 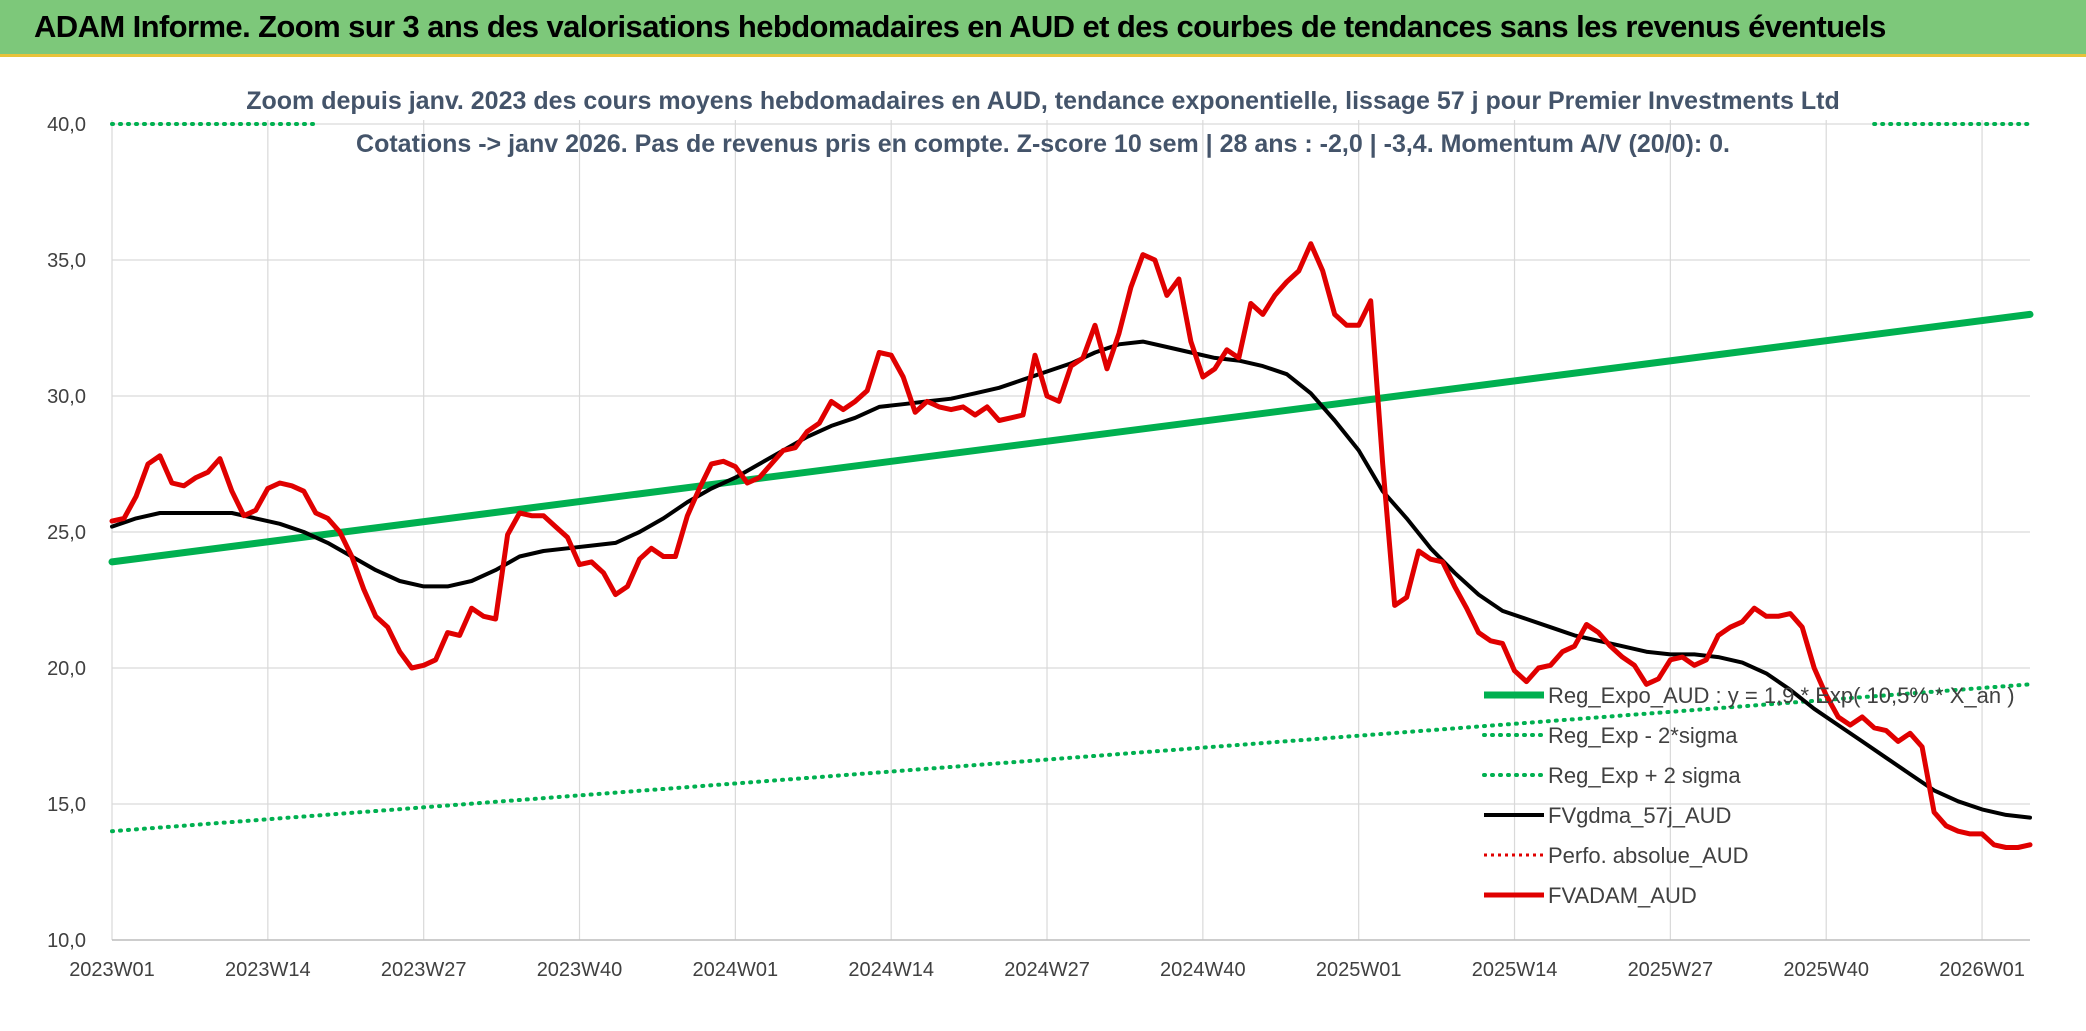 I want to click on legend-label-reg-exp-plus-2sigma: Reg_Exp + 2 sigma, so click(x=1644, y=775).